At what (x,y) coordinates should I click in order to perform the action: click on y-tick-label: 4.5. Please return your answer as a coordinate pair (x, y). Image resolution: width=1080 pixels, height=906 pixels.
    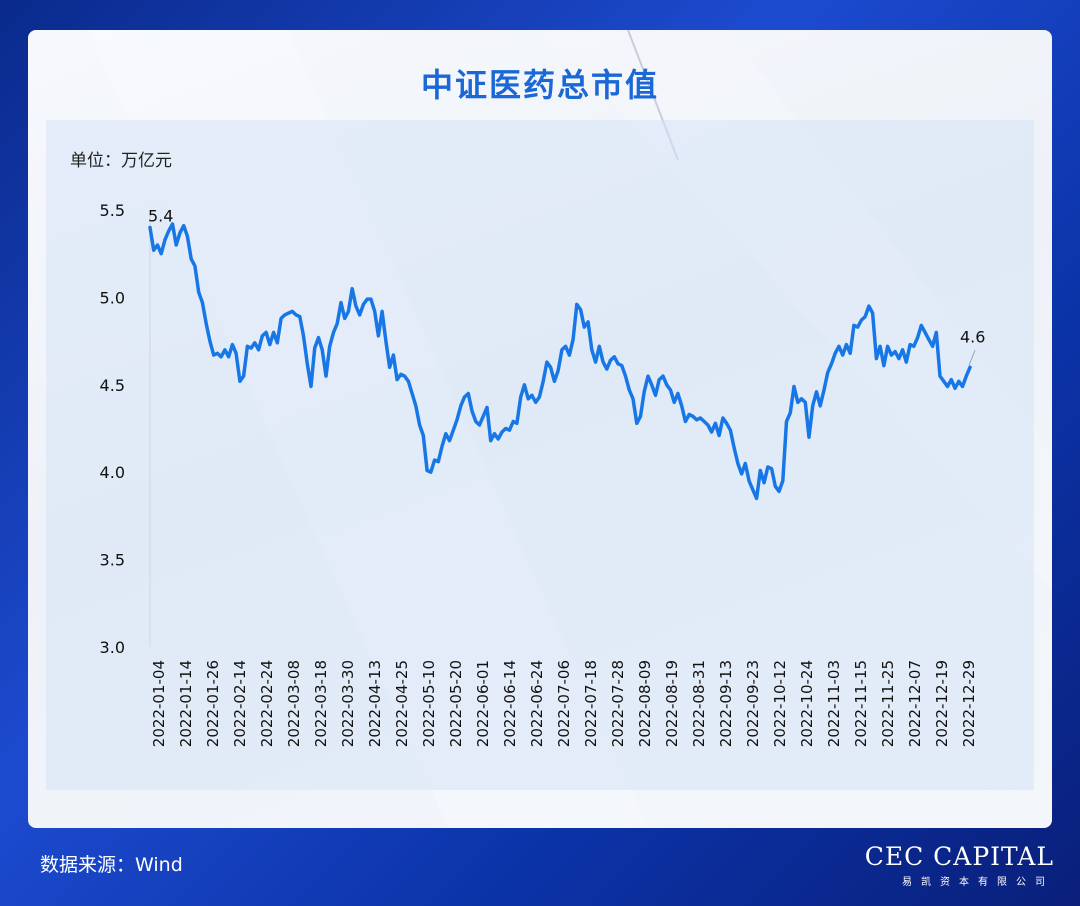
    Looking at the image, I should click on (112, 385).